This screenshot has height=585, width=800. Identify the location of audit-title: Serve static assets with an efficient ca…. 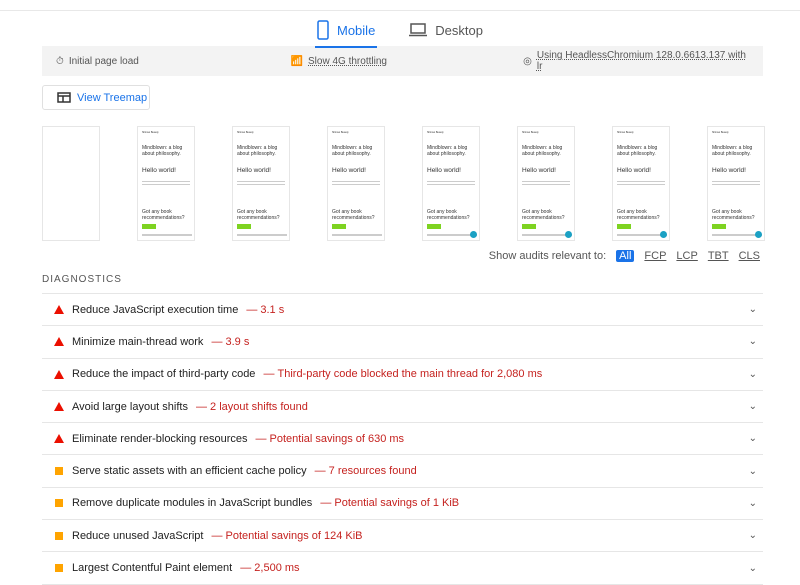
(189, 471).